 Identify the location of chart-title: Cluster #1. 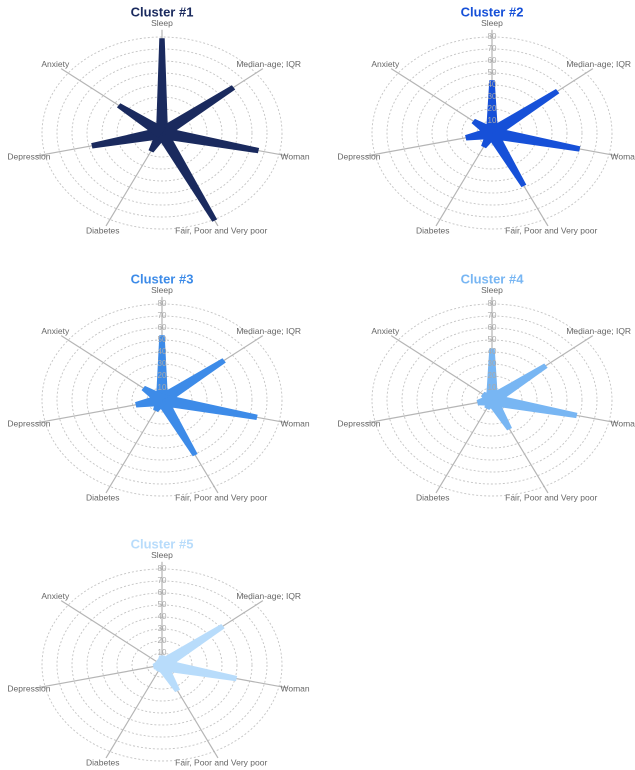
(162, 11).